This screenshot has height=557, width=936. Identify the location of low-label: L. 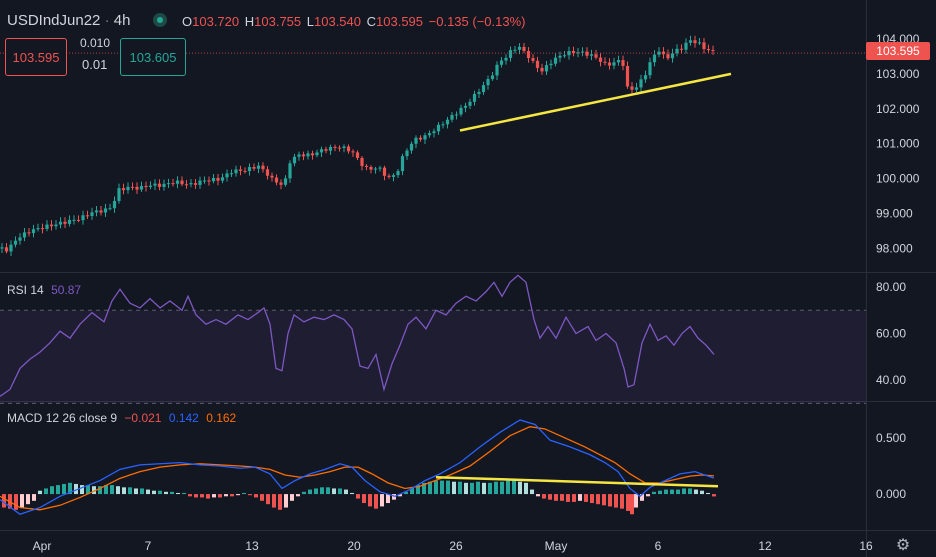
(310, 21).